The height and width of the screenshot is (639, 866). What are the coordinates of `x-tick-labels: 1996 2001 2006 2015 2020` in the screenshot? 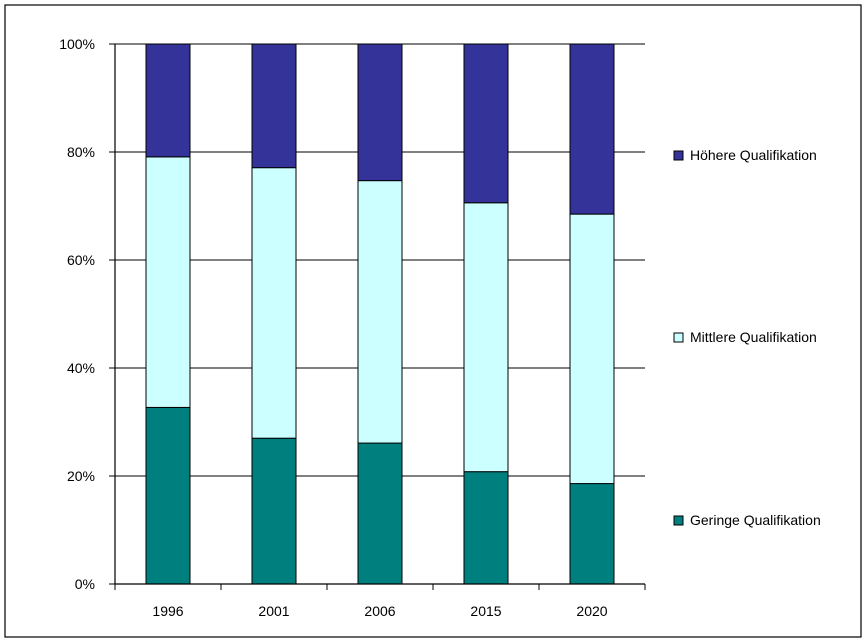 It's located at (379, 611).